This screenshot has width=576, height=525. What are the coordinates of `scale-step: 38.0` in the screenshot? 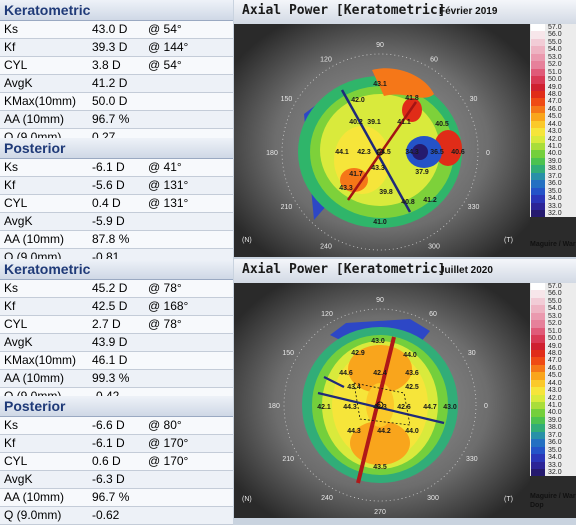 It's located at (553, 428).